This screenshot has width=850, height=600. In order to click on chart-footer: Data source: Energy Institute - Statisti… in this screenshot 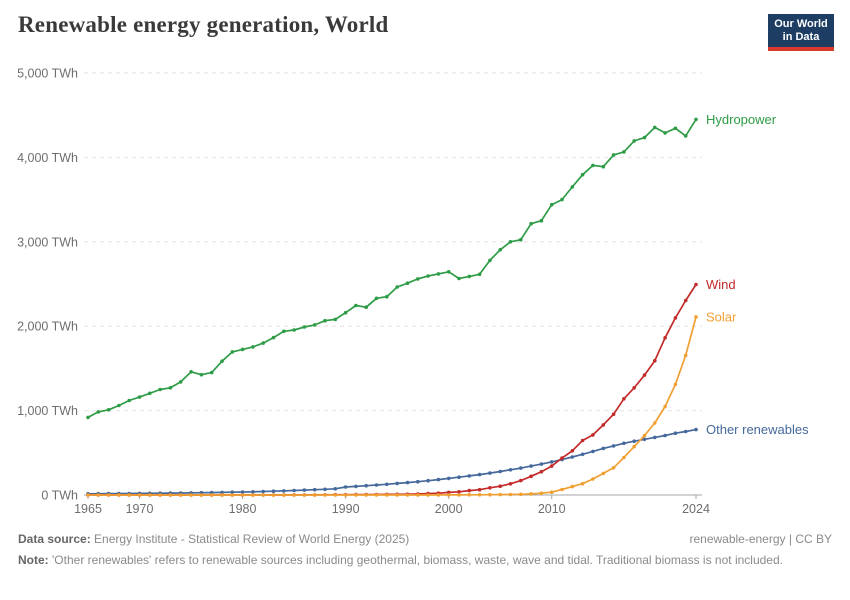, I will do `click(425, 549)`.